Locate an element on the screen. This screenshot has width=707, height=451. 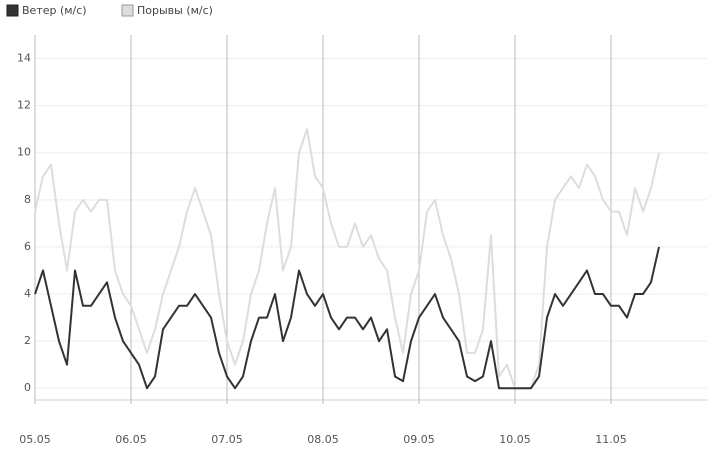
legend: Ветер (м/с) Порывы (м/с) is located at coordinates (109, 10).